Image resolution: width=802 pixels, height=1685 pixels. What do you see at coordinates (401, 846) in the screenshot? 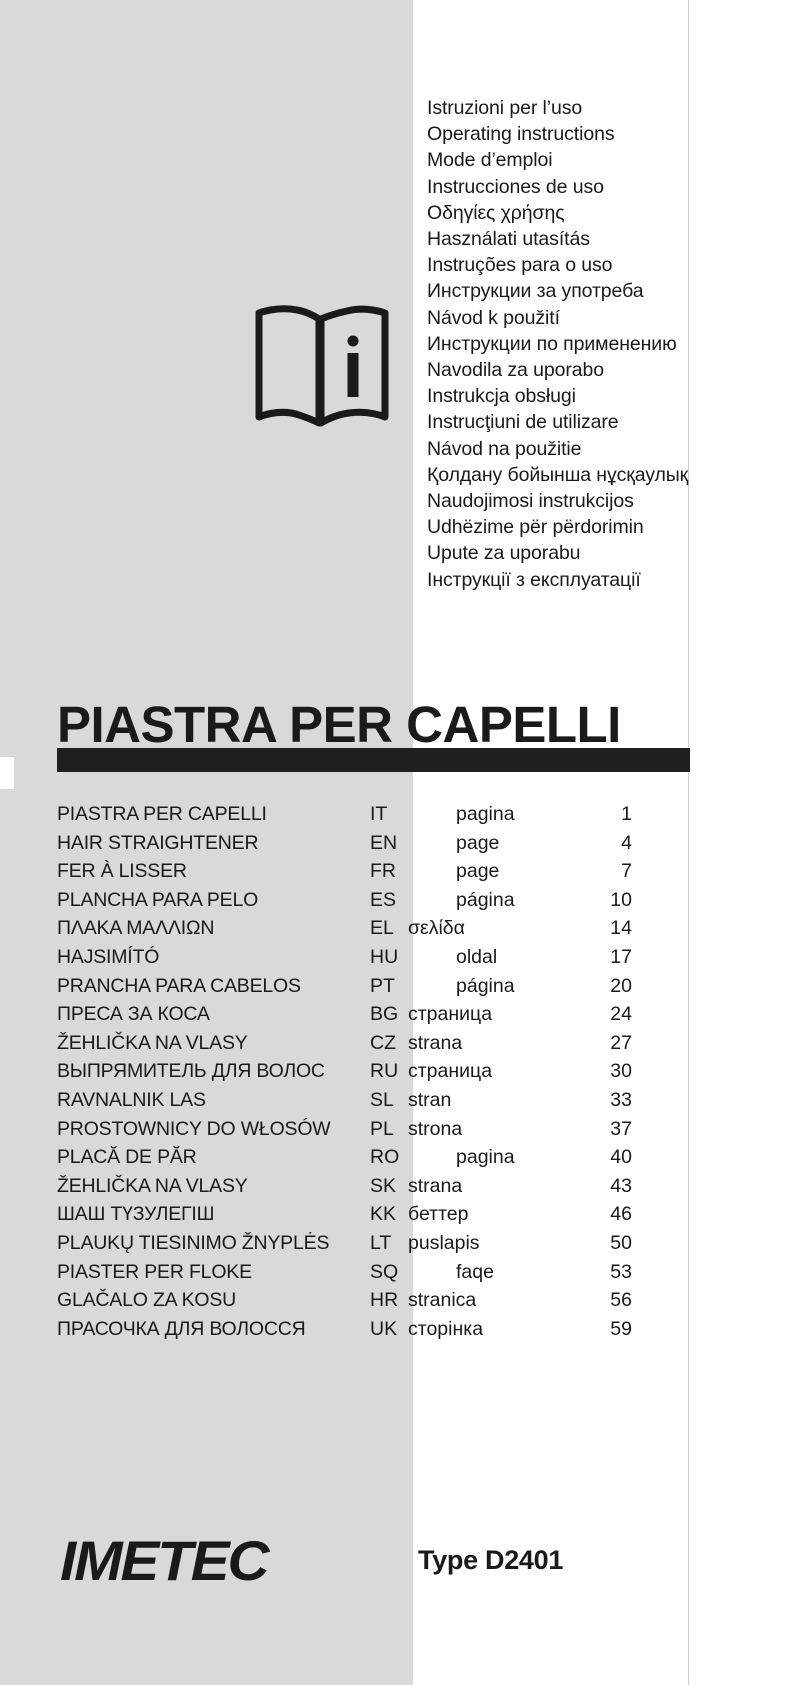
I see `table-row: HAIR STRAIGHTENER EN page 4` at bounding box center [401, 846].